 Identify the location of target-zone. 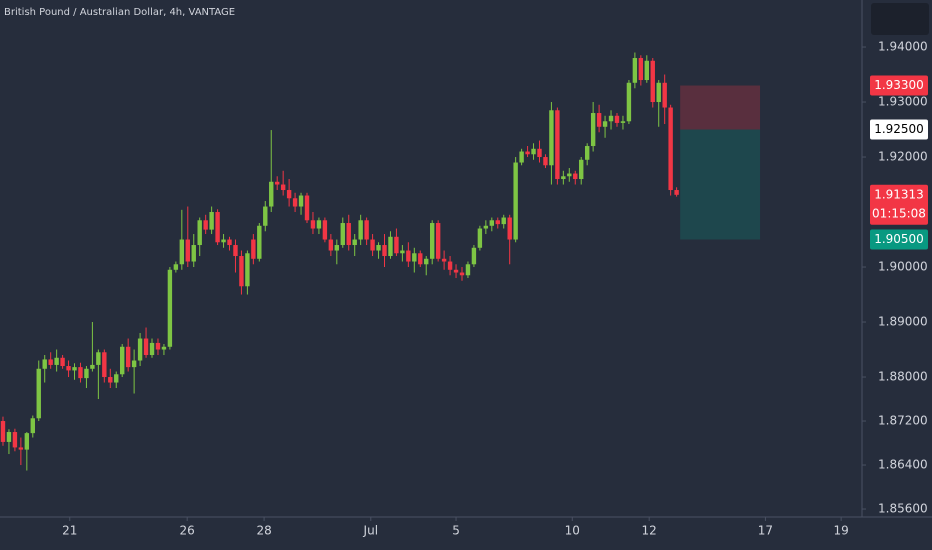
(720, 184).